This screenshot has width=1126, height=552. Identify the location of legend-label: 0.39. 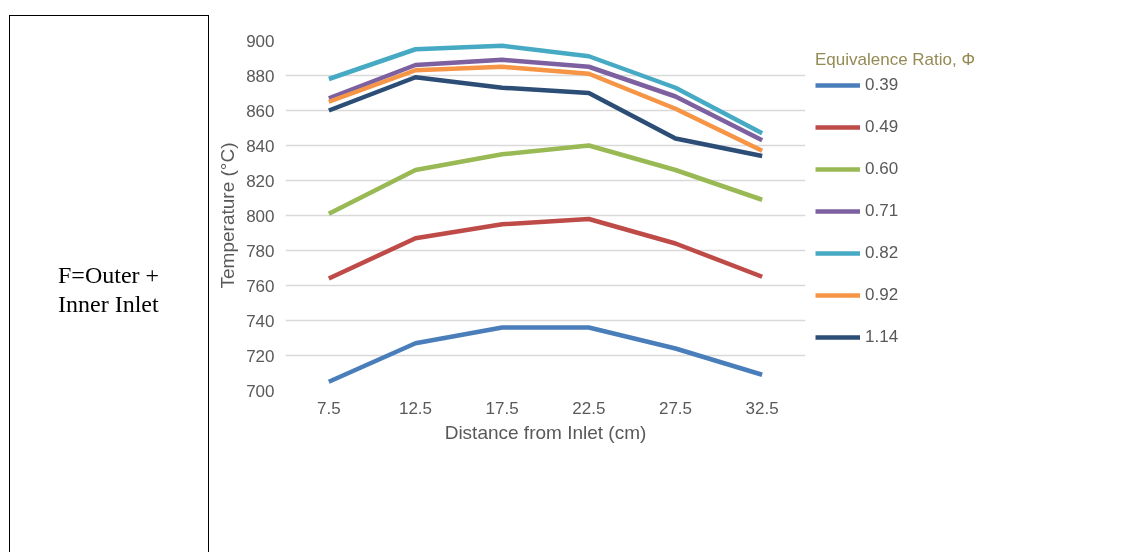
(882, 85).